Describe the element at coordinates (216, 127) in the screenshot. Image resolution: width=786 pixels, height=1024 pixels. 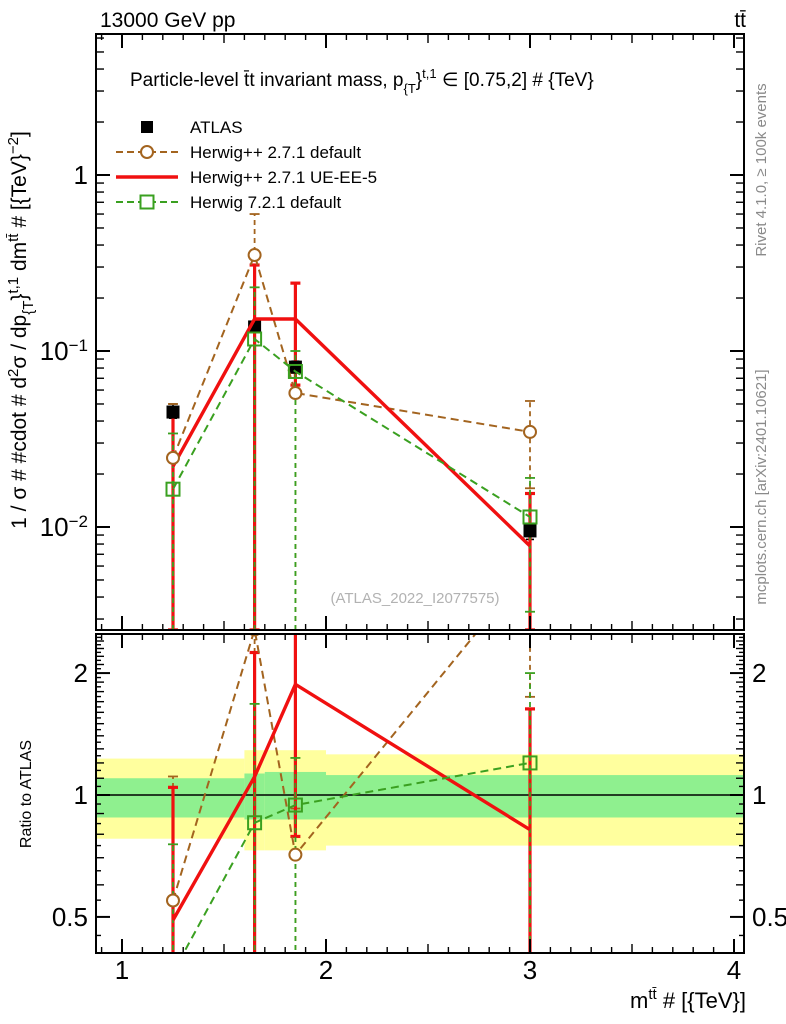
I see `legend-label-atlas: ATLAS` at that location.